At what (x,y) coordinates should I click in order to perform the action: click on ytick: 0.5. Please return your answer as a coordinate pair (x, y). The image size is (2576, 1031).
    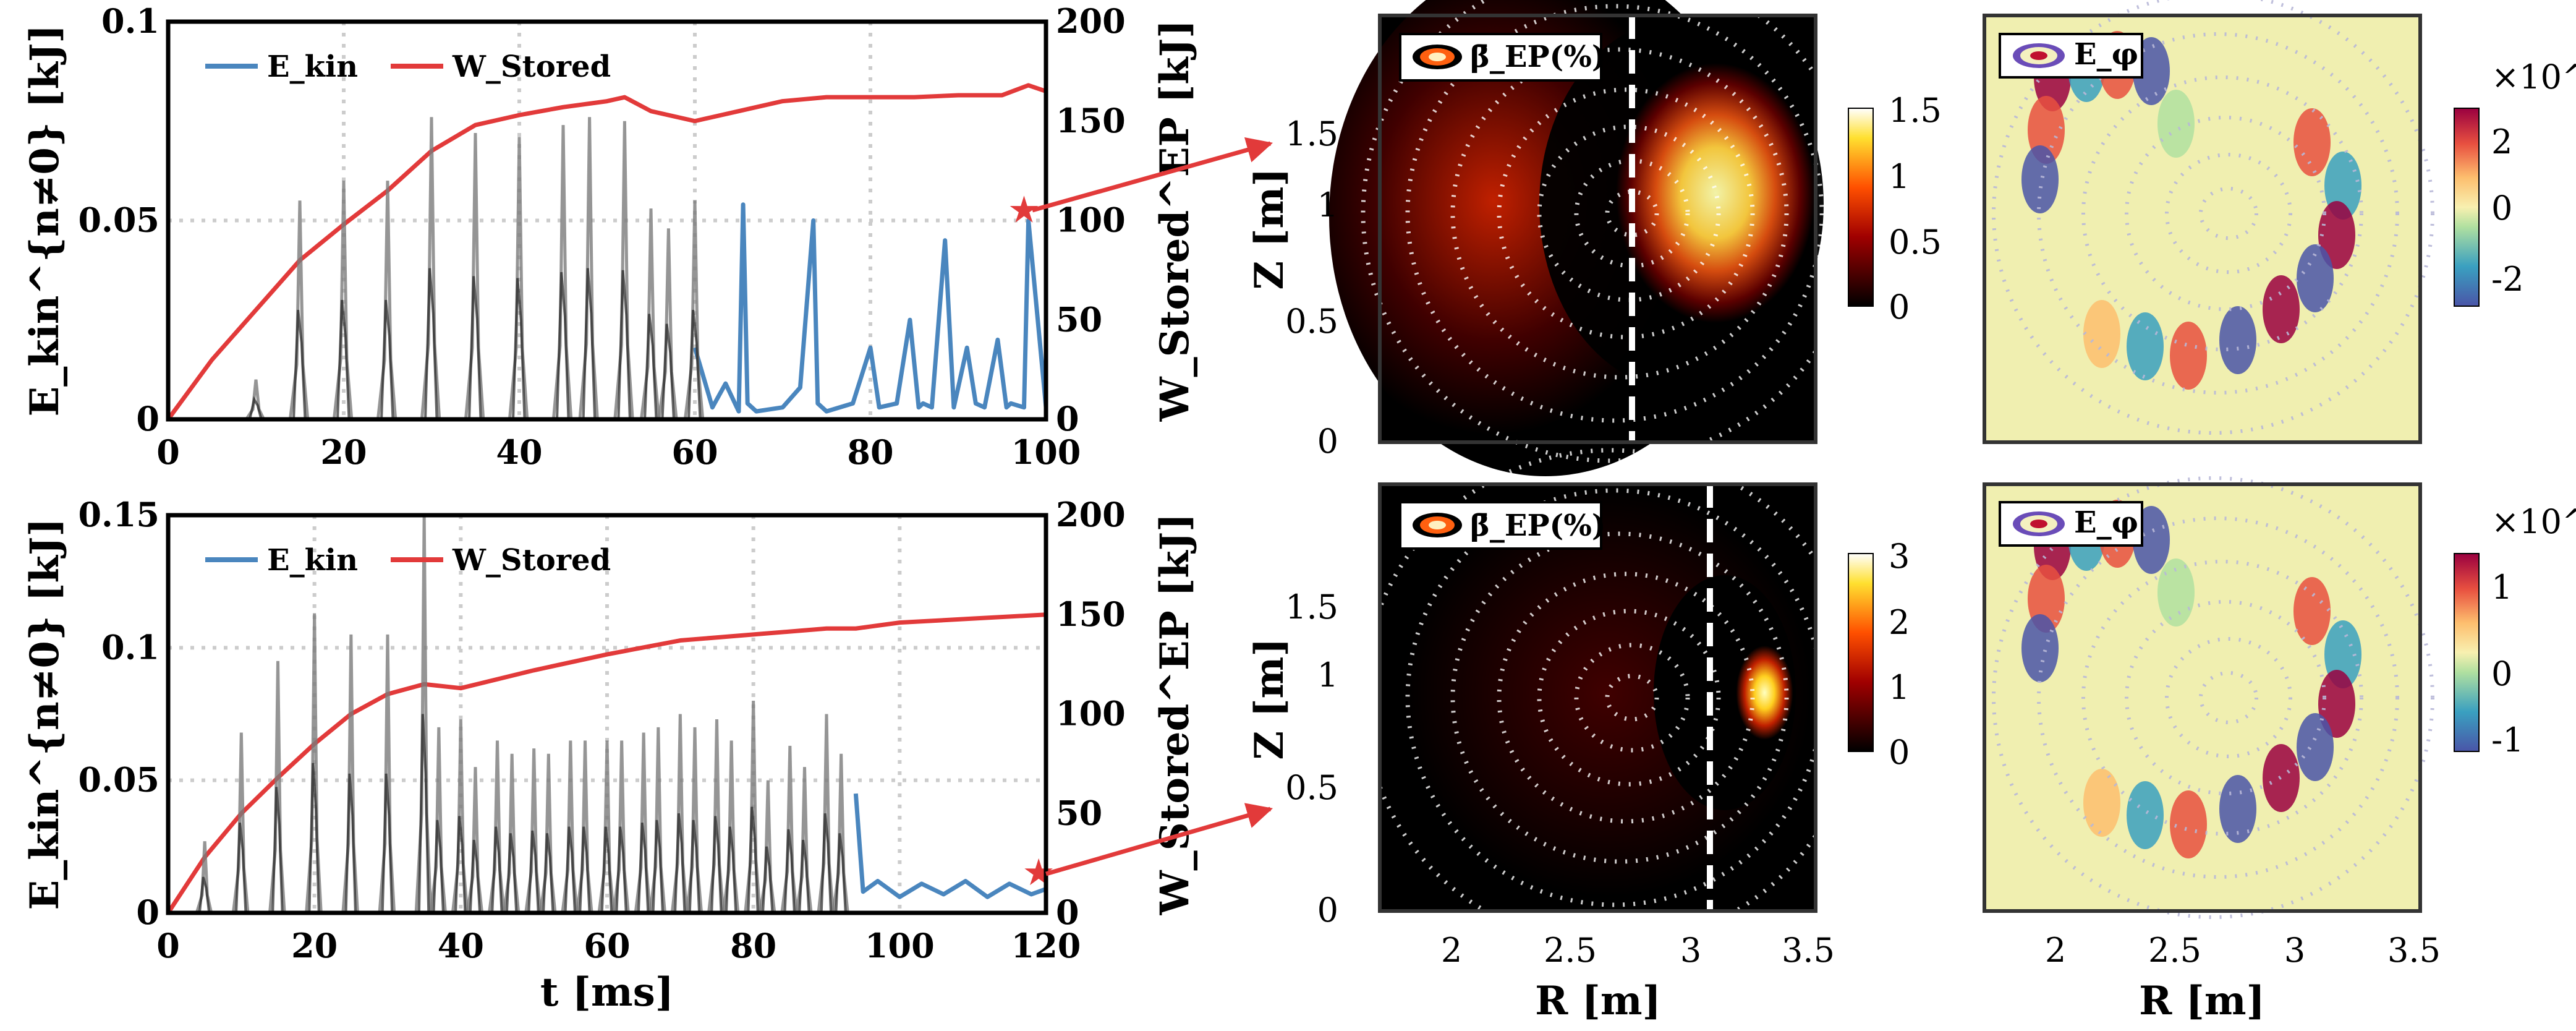
    Looking at the image, I should click on (1311, 788).